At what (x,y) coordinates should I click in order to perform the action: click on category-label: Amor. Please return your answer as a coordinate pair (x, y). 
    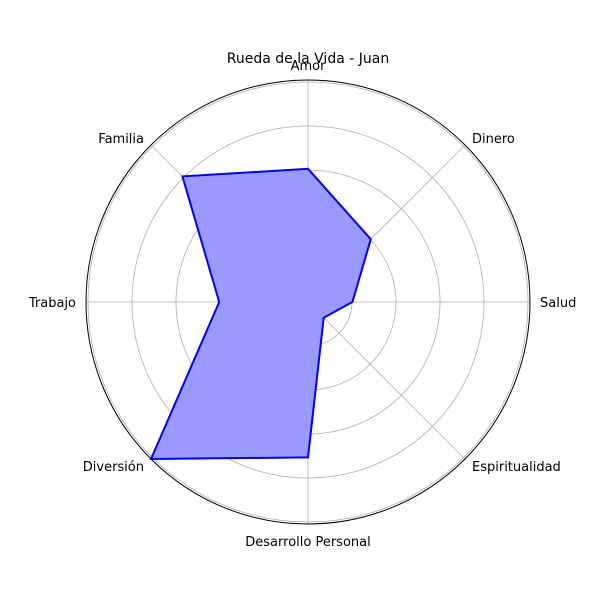
    Looking at the image, I should click on (309, 66).